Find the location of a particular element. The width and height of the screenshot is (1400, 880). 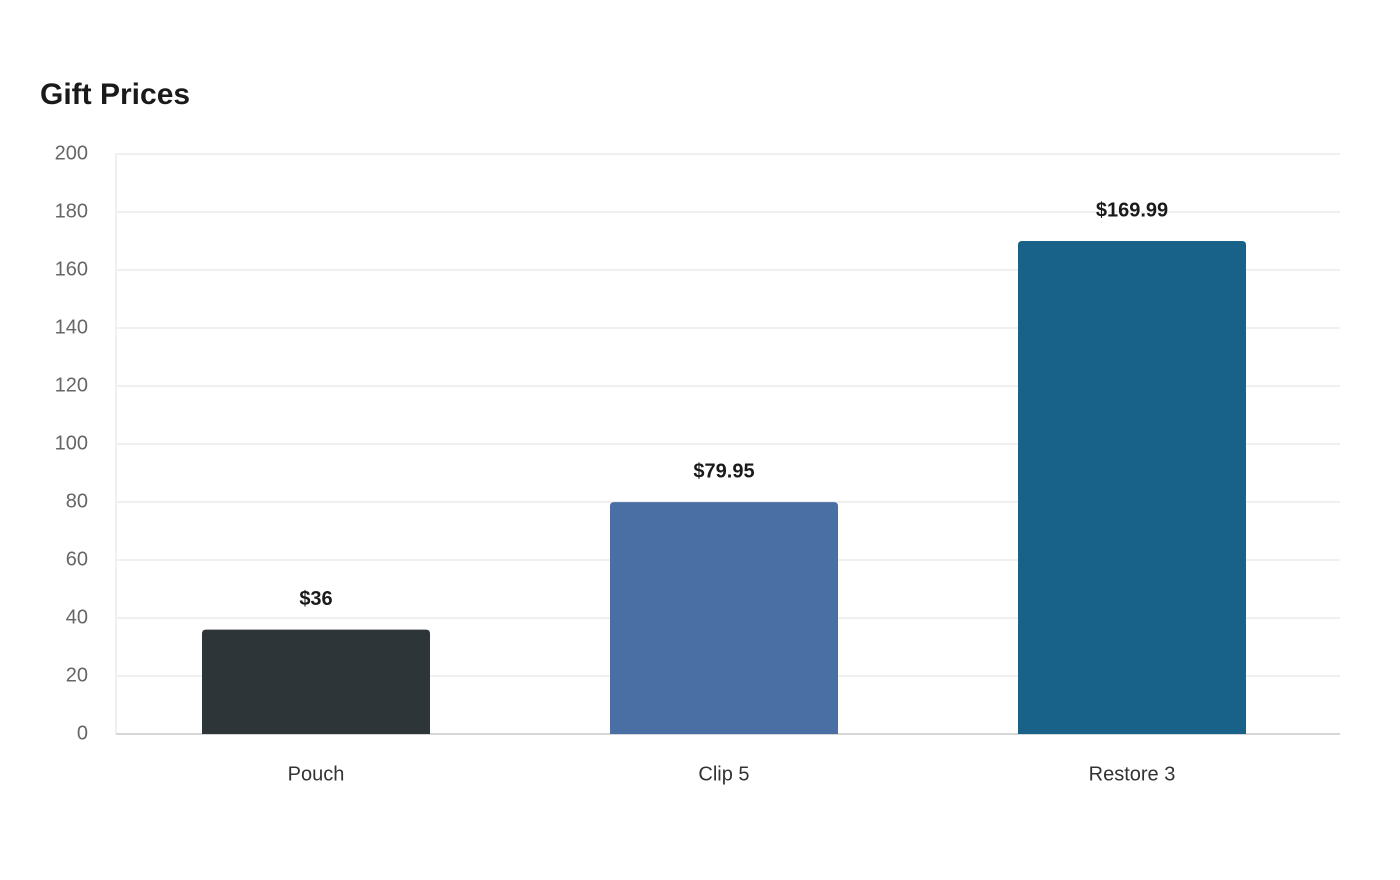

value-label: $169.99 is located at coordinates (1132, 210).